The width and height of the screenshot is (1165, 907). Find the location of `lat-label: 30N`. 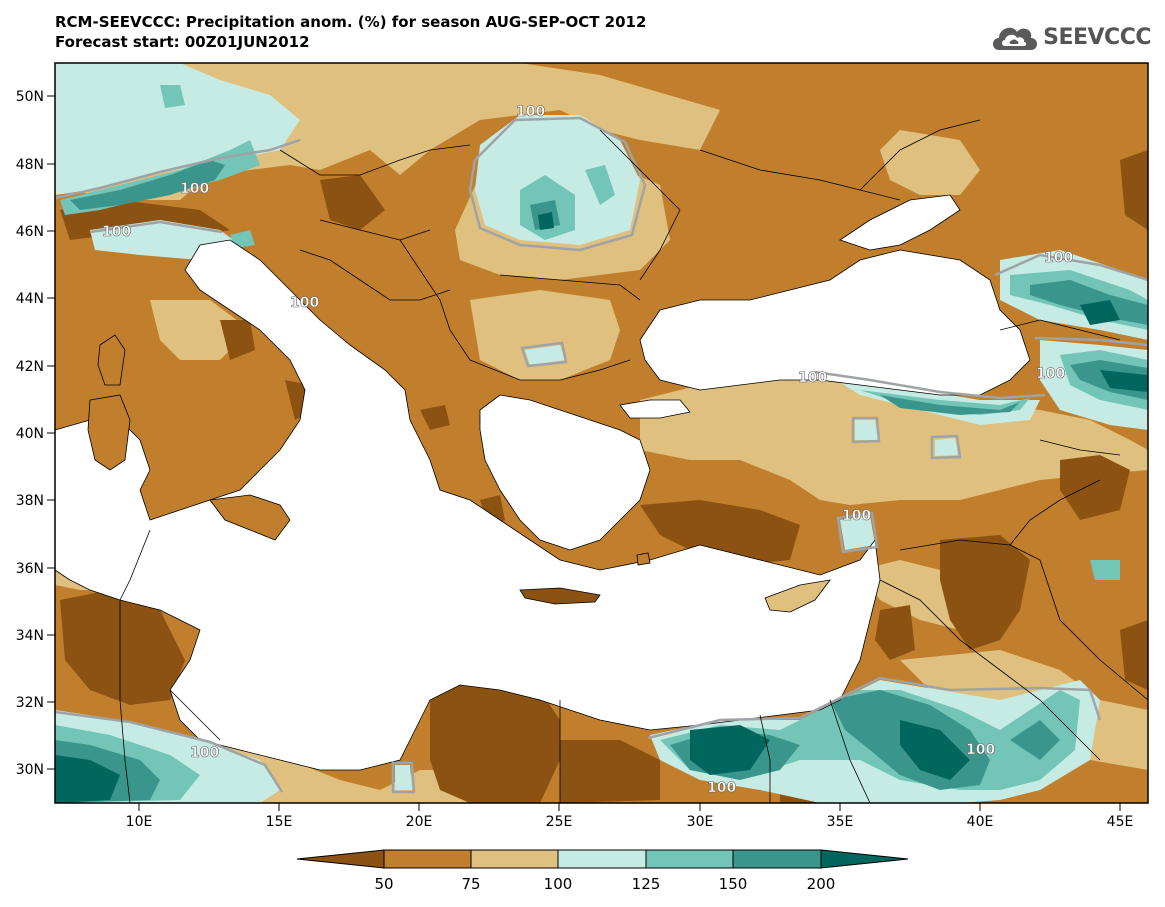

lat-label: 30N is located at coordinates (30, 770).